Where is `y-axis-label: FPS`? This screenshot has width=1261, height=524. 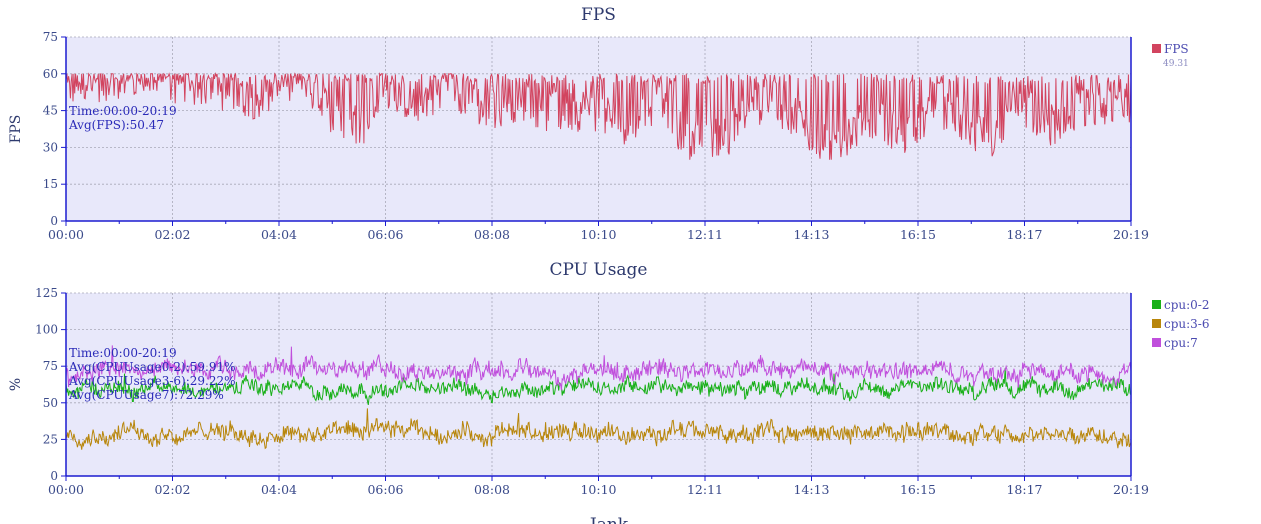
y-axis-label: FPS is located at coordinates (16, 129).